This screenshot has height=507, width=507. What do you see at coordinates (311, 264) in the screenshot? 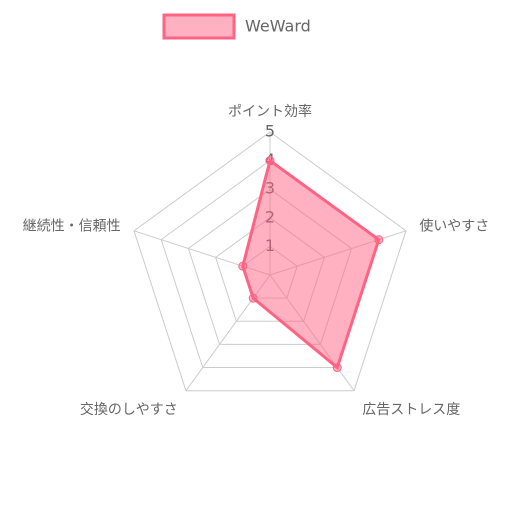
I see `radar-area` at bounding box center [311, 264].